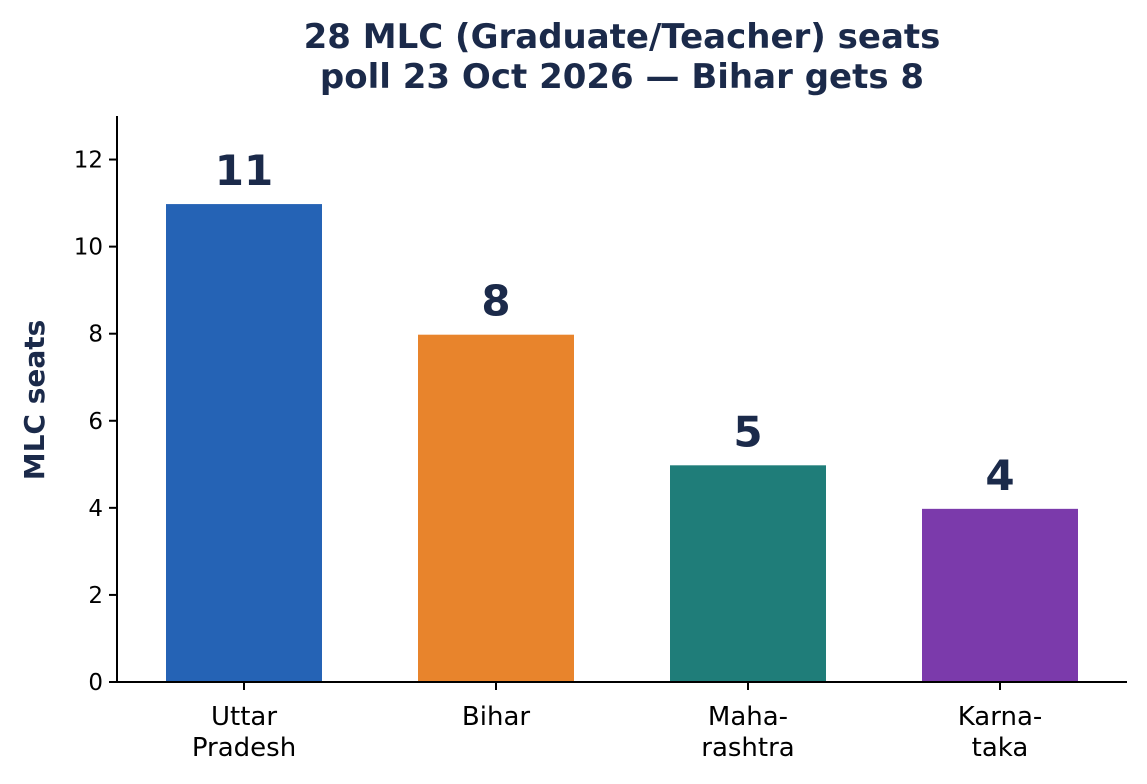  Describe the element at coordinates (88, 248) in the screenshot. I see `y-tick-label: 10` at that location.